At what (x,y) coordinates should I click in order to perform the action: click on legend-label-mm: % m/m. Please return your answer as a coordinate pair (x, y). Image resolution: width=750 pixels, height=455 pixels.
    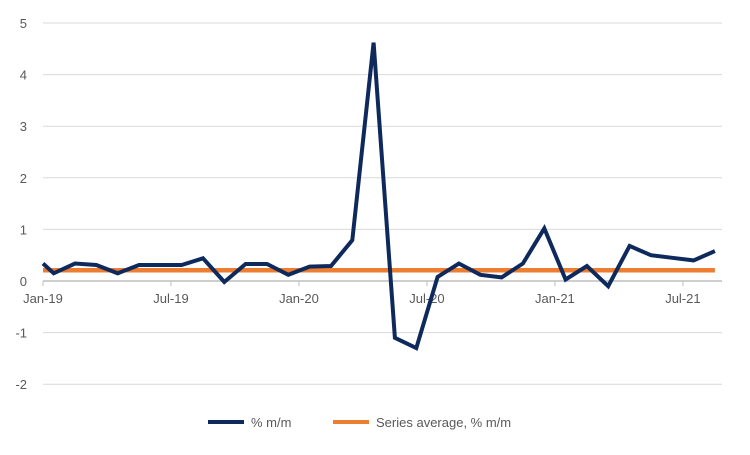
    Looking at the image, I should click on (271, 422).